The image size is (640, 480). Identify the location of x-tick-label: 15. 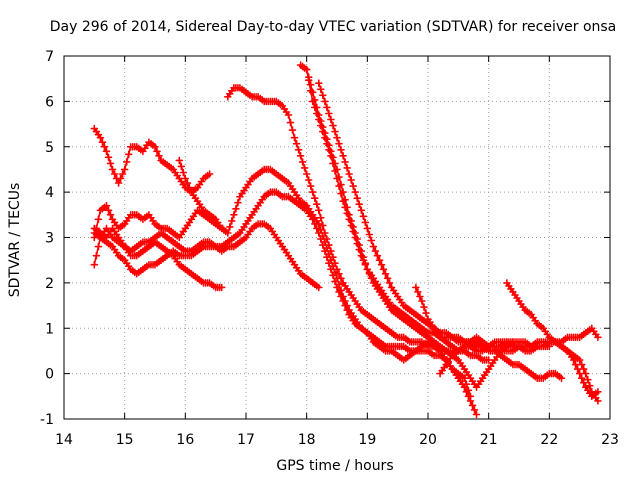
(125, 440).